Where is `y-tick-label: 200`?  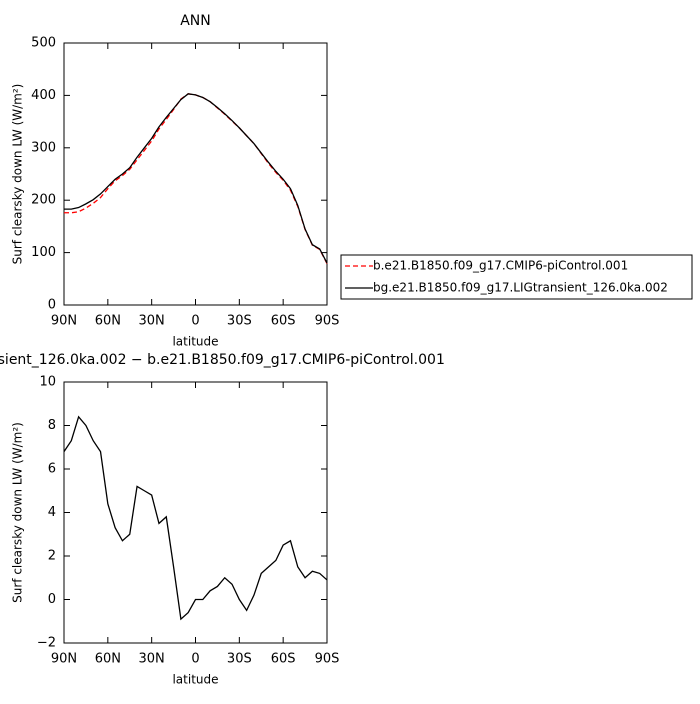 y-tick-label: 200 is located at coordinates (43, 200).